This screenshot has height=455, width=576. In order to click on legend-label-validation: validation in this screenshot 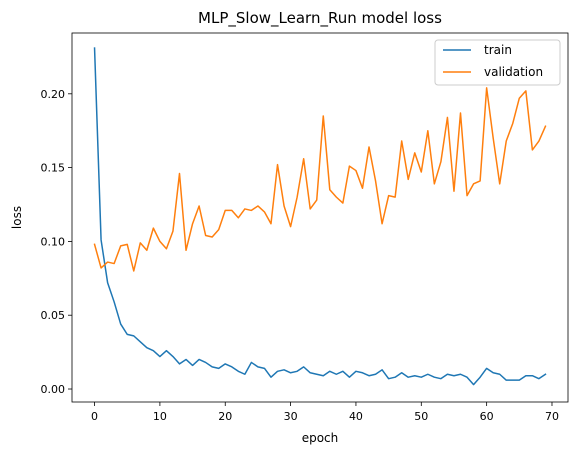, I will do `click(513, 72)`.